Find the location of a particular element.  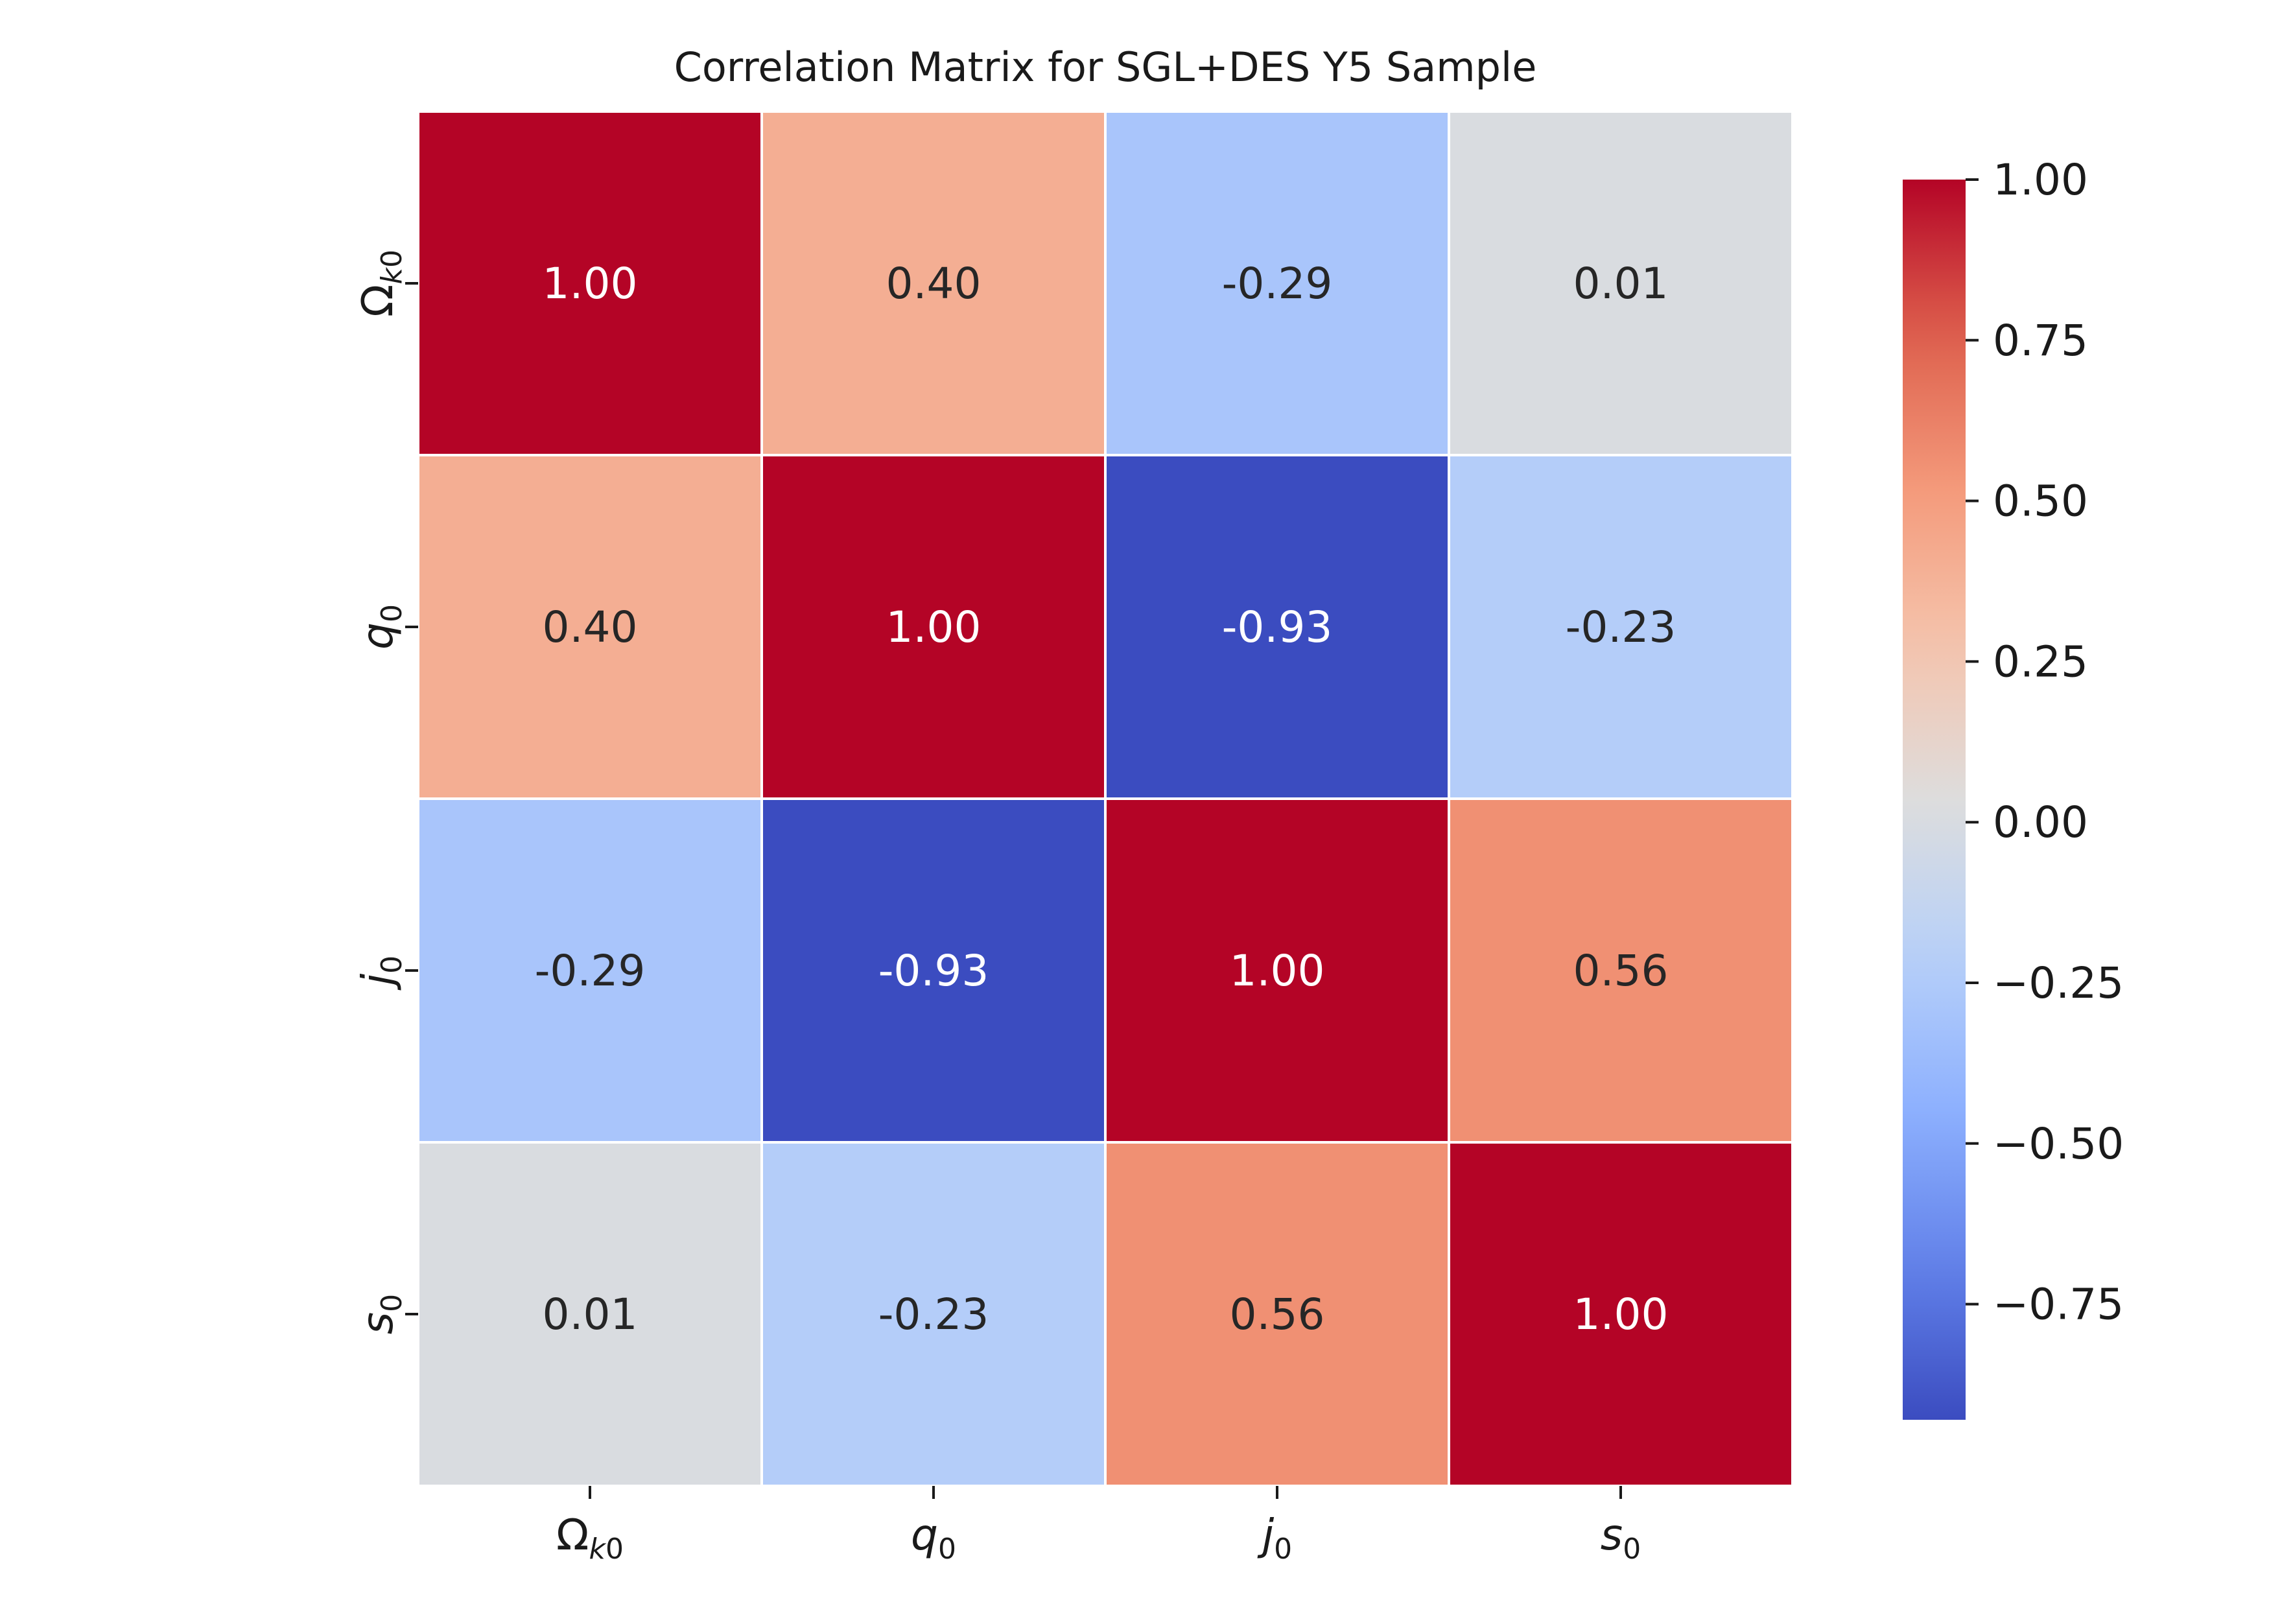

colorbar-tick-label: −0.75 is located at coordinates (2058, 1305).